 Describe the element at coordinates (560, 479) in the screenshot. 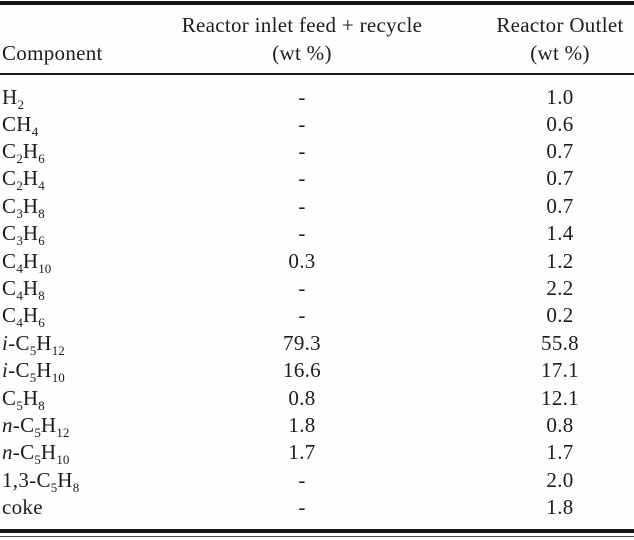

I see `outlet-value-cell: 2.0` at that location.